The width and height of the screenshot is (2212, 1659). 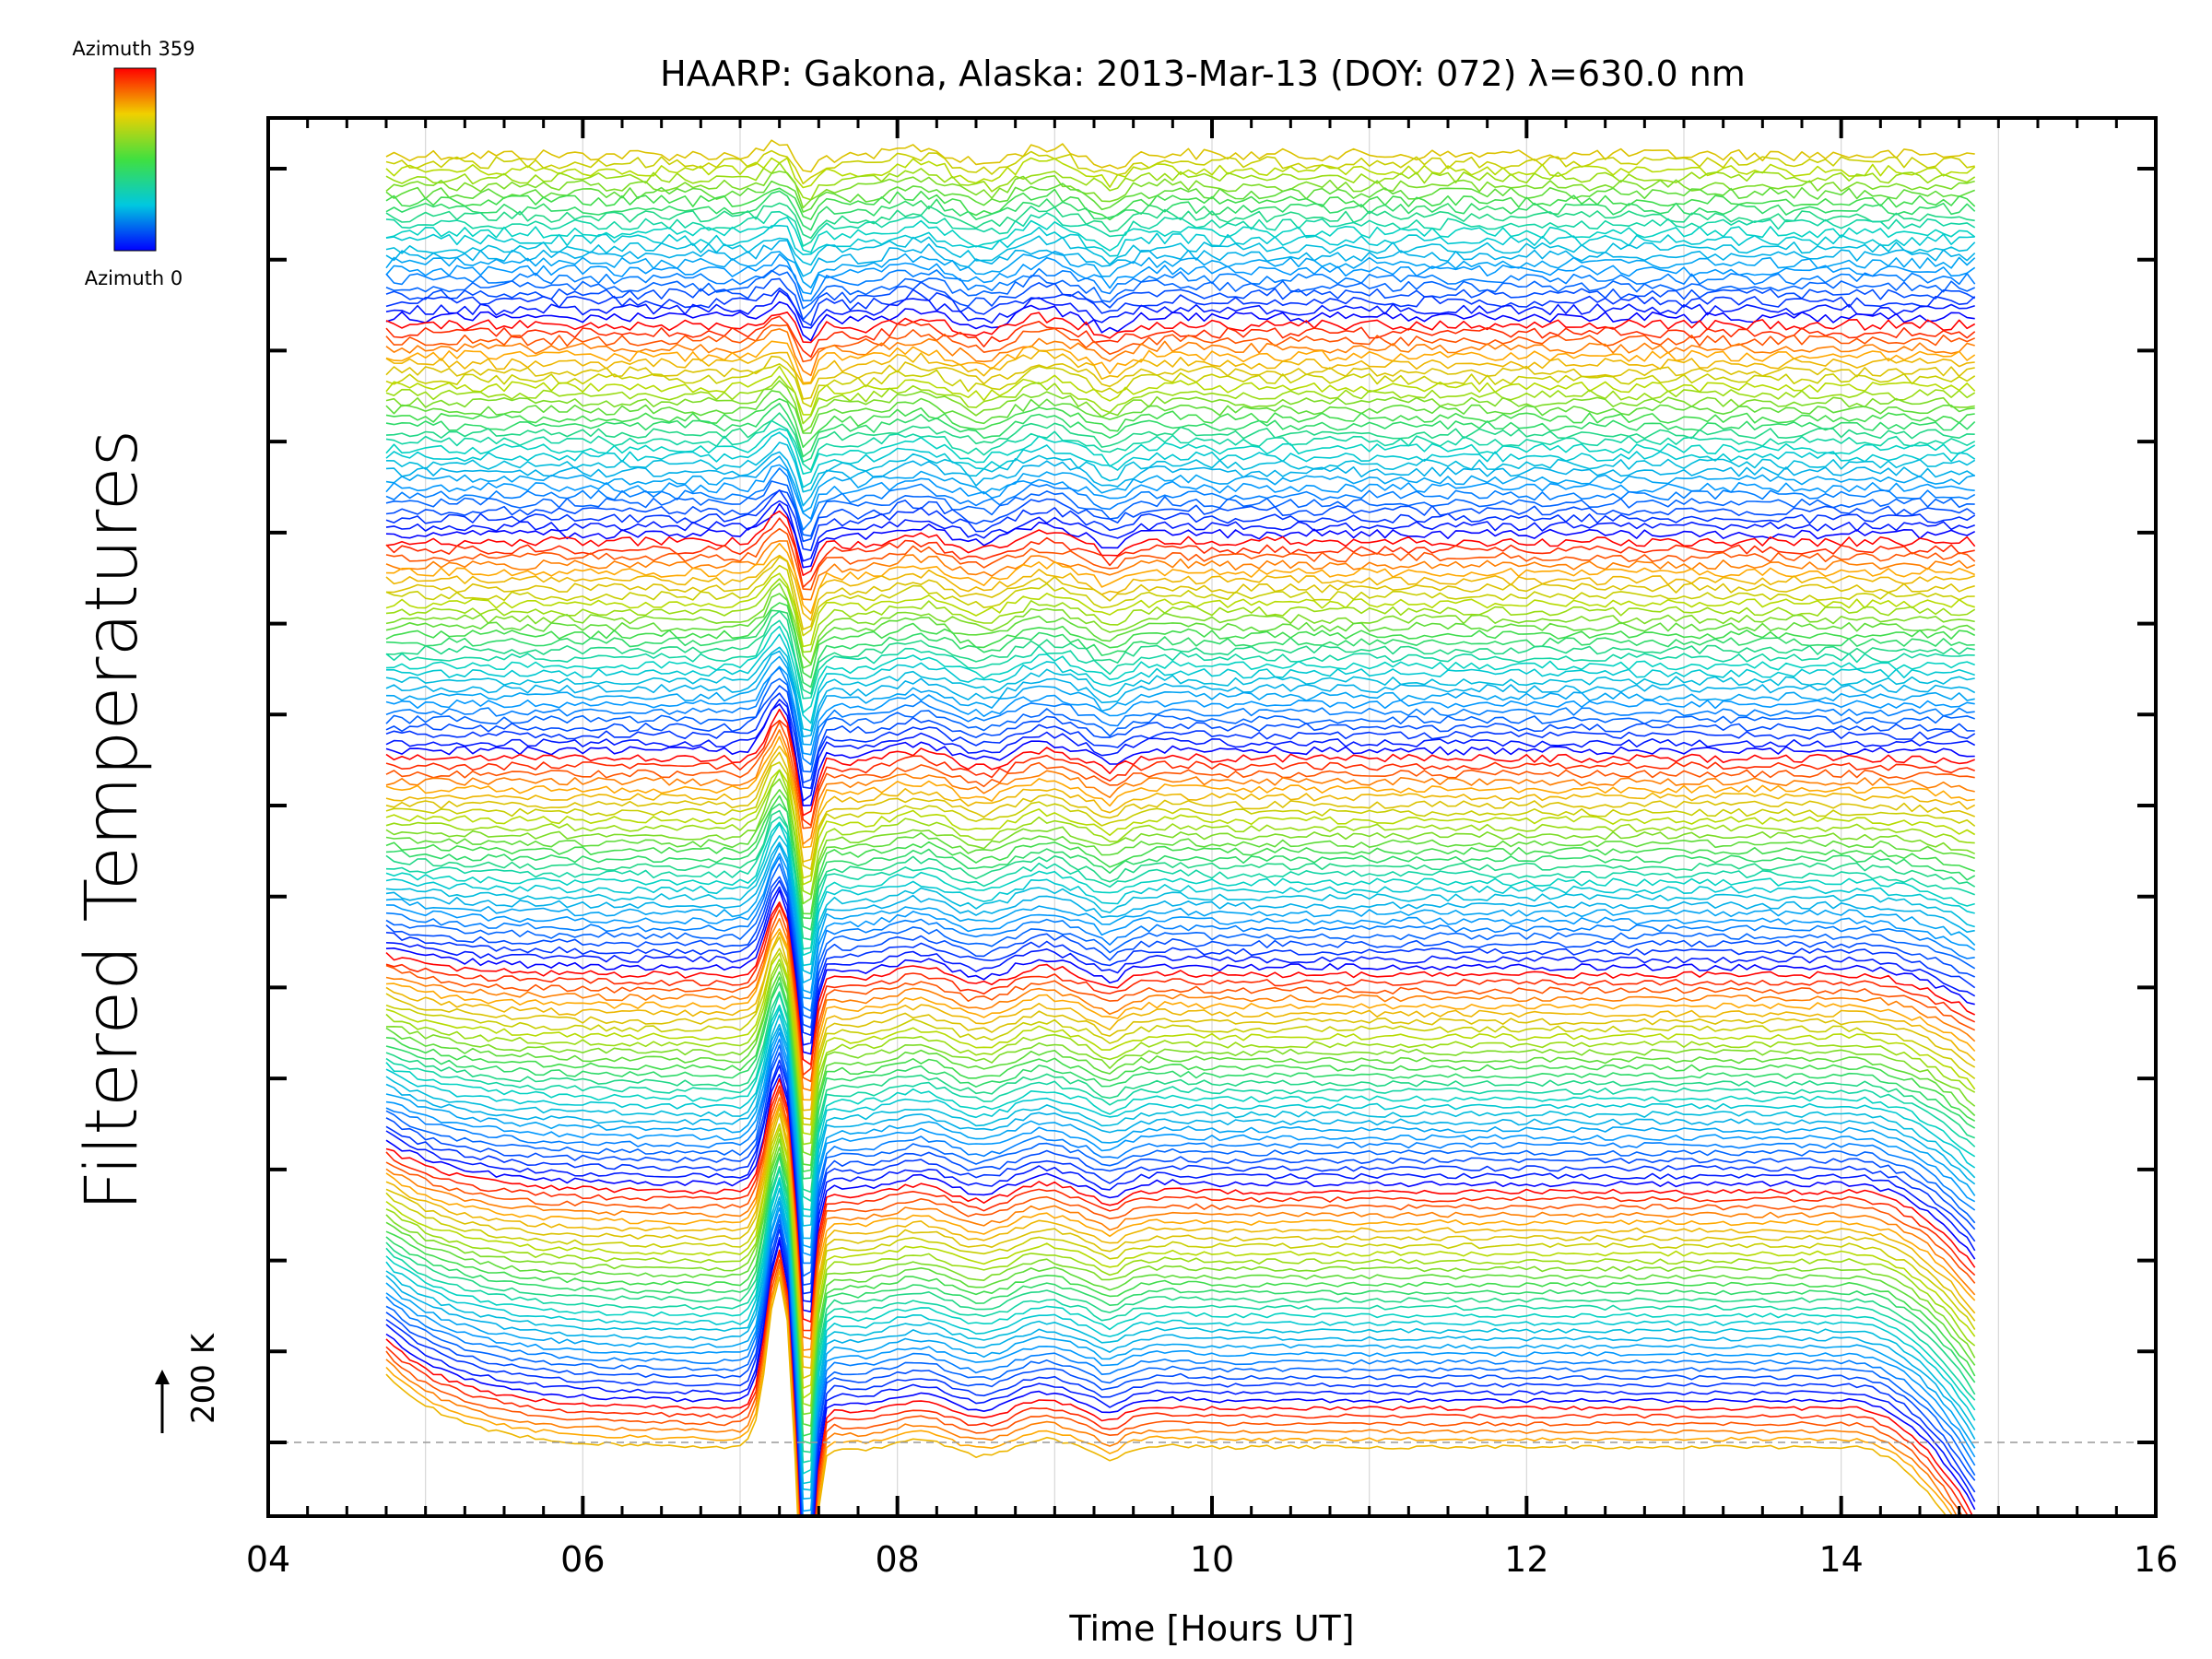 What do you see at coordinates (1526, 1559) in the screenshot?
I see `x-tick-label: 12` at bounding box center [1526, 1559].